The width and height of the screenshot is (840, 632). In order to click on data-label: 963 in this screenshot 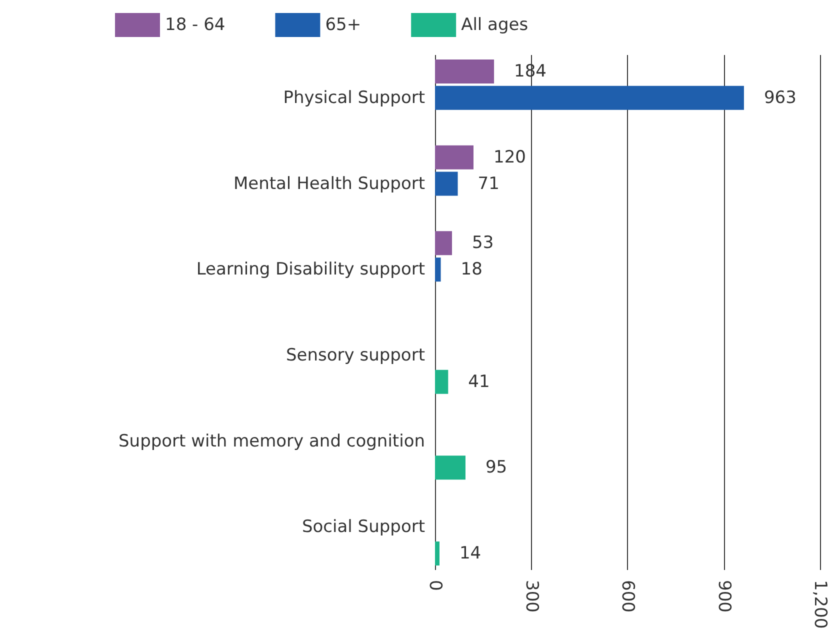, I will do `click(780, 98)`.